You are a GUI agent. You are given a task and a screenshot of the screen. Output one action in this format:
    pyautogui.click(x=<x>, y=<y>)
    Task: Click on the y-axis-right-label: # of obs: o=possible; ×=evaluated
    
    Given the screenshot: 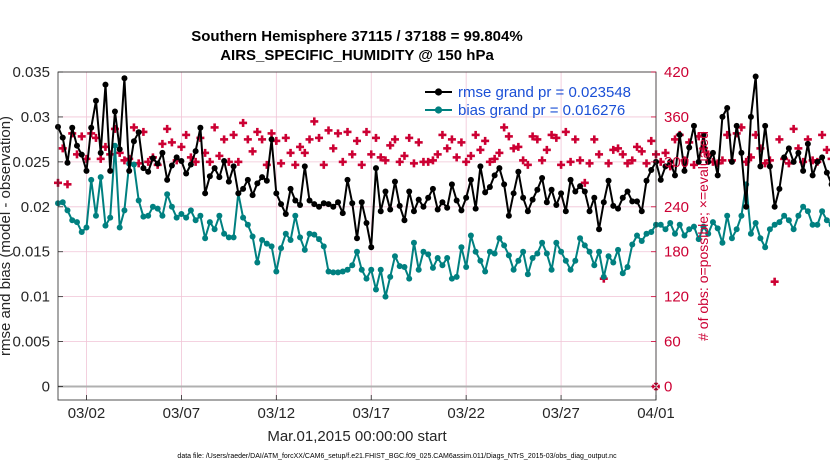 What is the action you would take?
    pyautogui.click(x=703, y=236)
    